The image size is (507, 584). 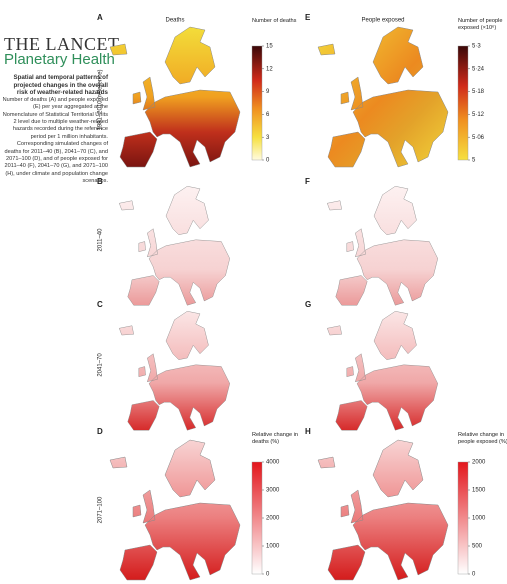 What do you see at coordinates (100, 304) in the screenshot?
I see `panel-letter: C` at bounding box center [100, 304].